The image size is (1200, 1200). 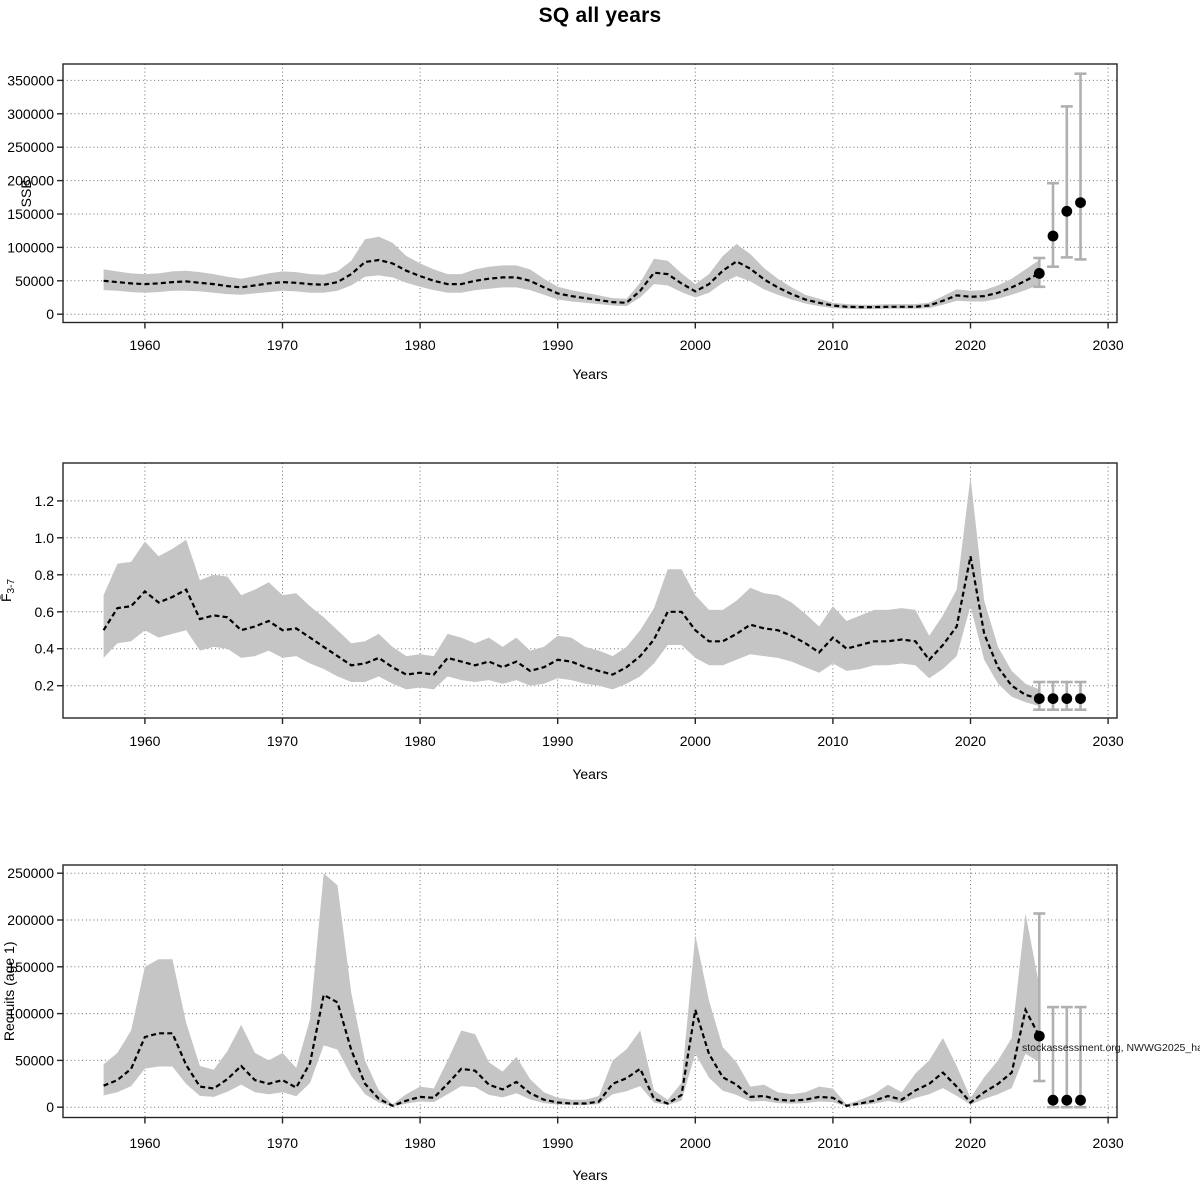 I want to click on watermark-text: stockassessment.org, NWWG2025_ha, so click(x=1111, y=1048).